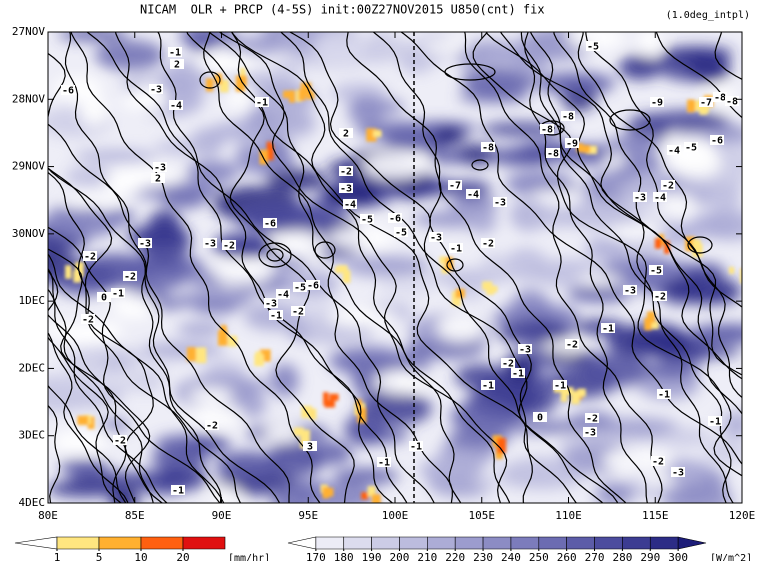 The image size is (760, 565). What do you see at coordinates (572, 144) in the screenshot?
I see `contour-label: -9` at bounding box center [572, 144].